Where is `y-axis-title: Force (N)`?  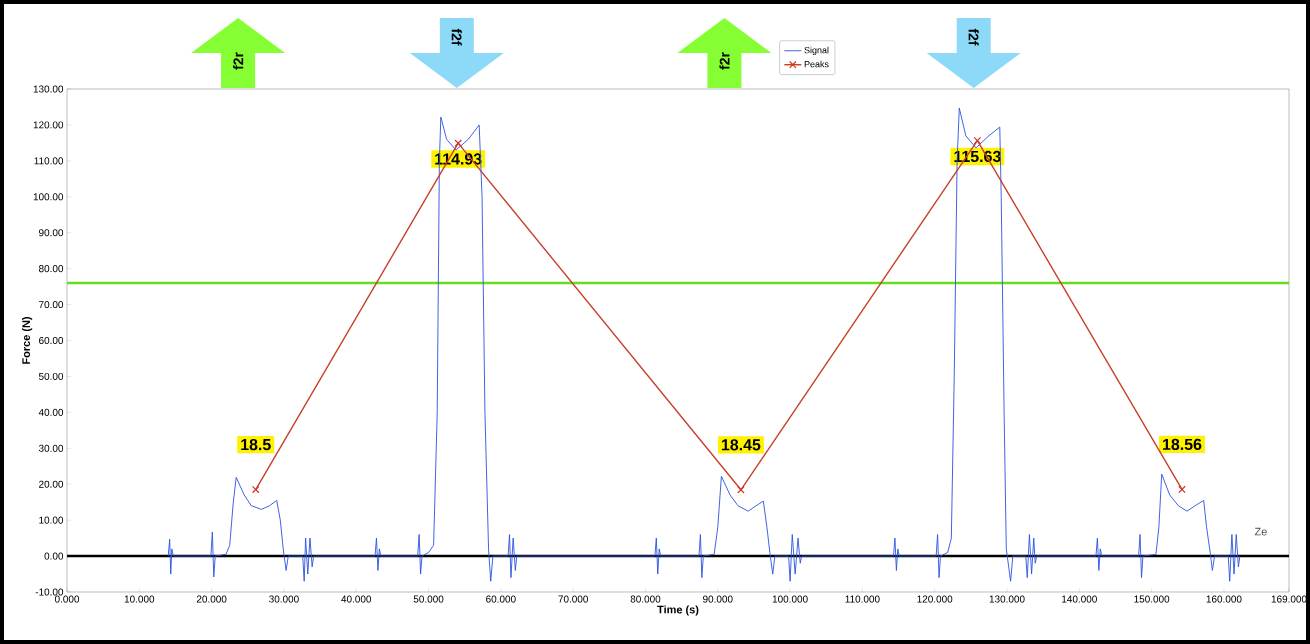
y-axis-title: Force (N) is located at coordinates (27, 340).